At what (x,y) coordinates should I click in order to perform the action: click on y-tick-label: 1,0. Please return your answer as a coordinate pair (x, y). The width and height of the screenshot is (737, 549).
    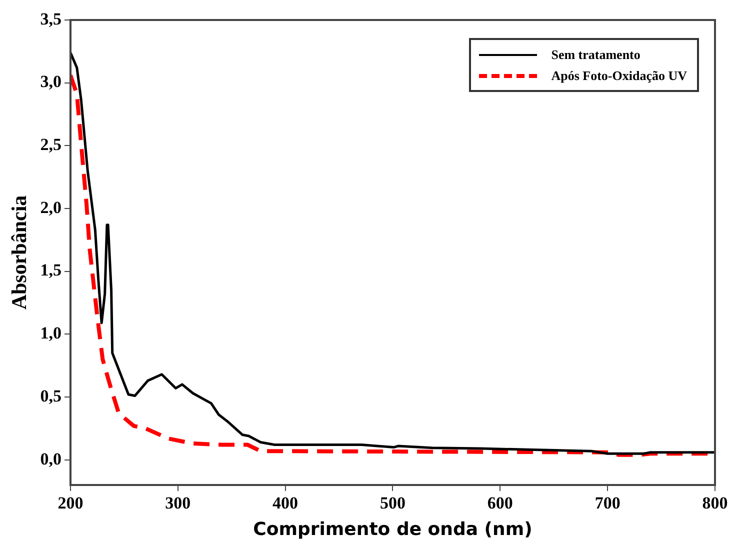
    Looking at the image, I should click on (51, 333).